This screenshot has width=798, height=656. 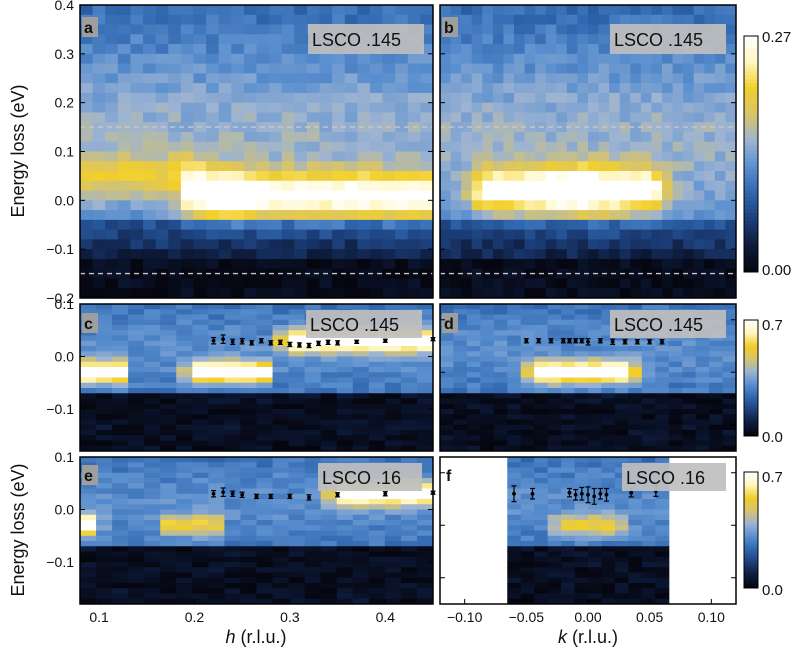 I want to click on y-tick-label: −0.2, so click(x=60, y=298).